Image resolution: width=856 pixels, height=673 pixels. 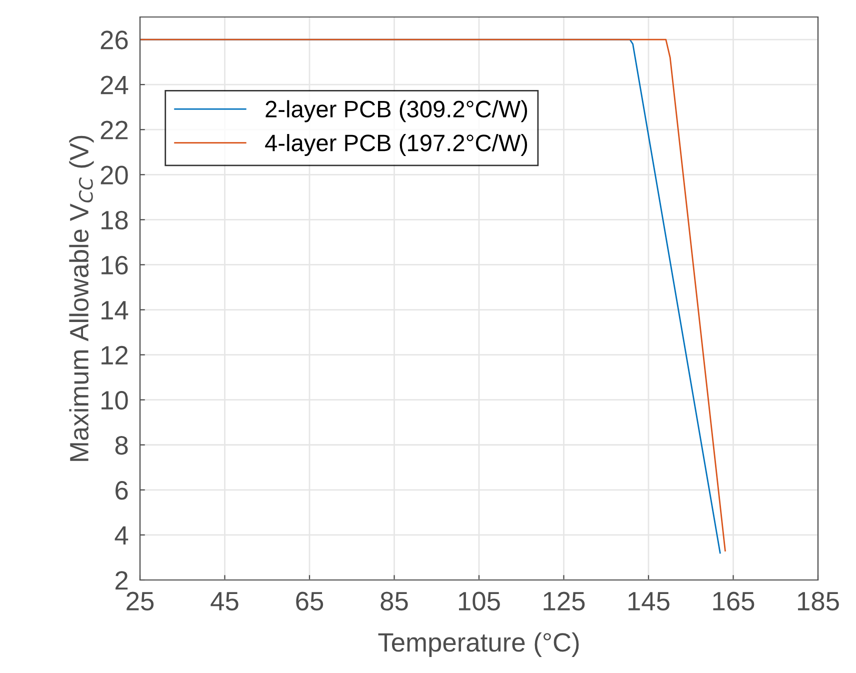 What do you see at coordinates (396, 145) in the screenshot?
I see `legend-label: 4-layer PCB (197.2°C/W)` at bounding box center [396, 145].